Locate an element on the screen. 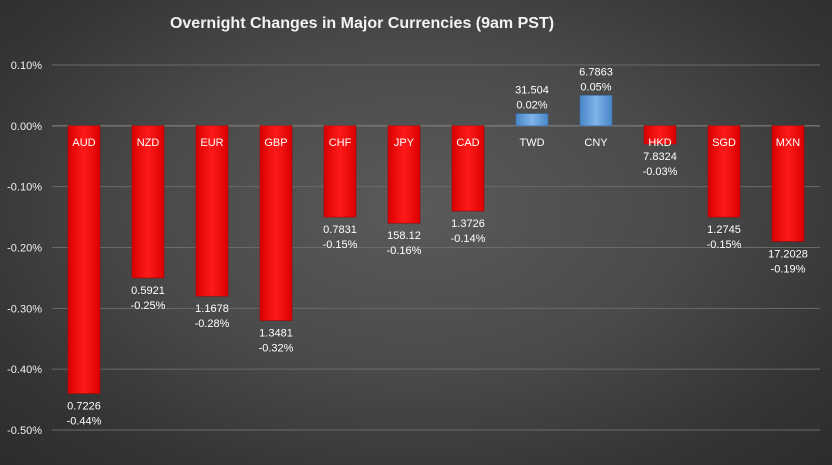  category-label-cad: CAD is located at coordinates (467, 143).